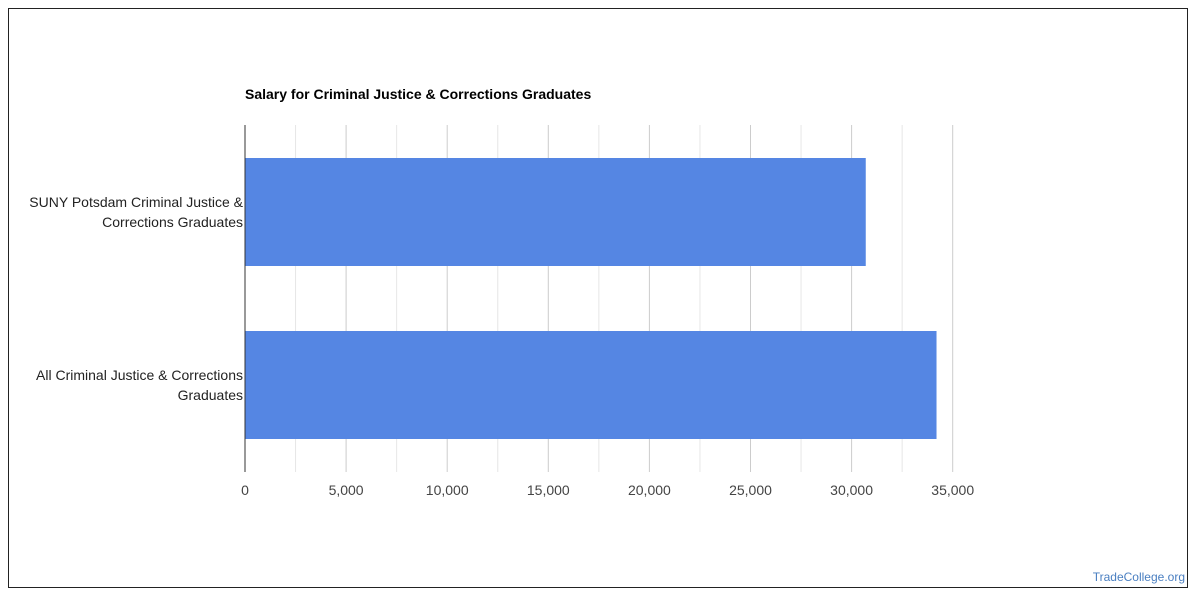 The image size is (1200, 600). Describe the element at coordinates (750, 490) in the screenshot. I see `x-tick-label: 25,000` at that location.